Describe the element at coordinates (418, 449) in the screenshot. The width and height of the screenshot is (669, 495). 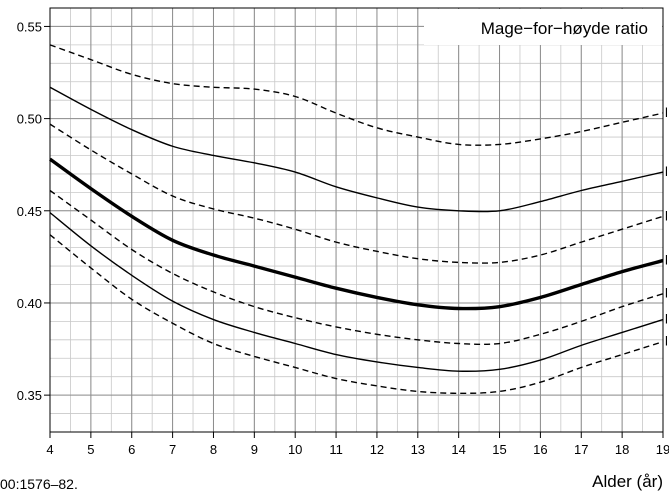
I see `x-tick-label: 13` at that location.